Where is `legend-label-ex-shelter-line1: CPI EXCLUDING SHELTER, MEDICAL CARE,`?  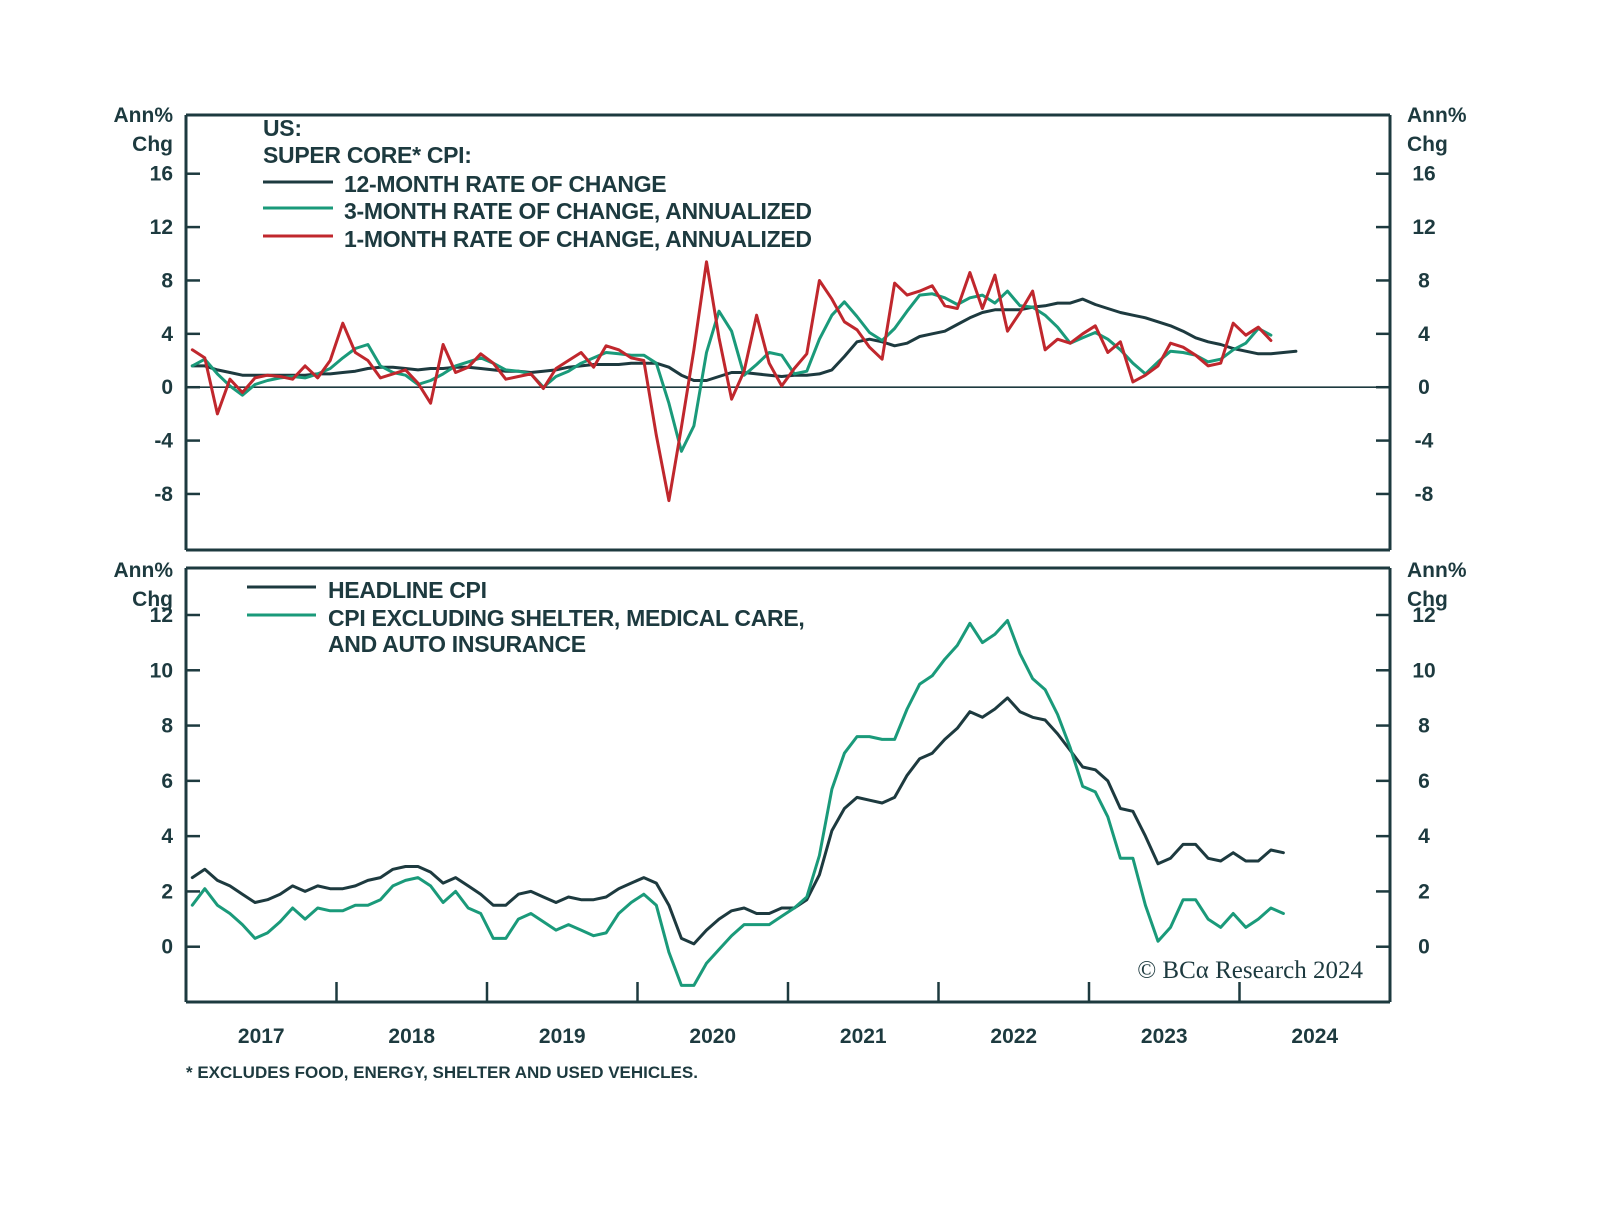
legend-label-ex-shelter-line1: CPI EXCLUDING SHELTER, MEDICAL CARE, is located at coordinates (566, 618).